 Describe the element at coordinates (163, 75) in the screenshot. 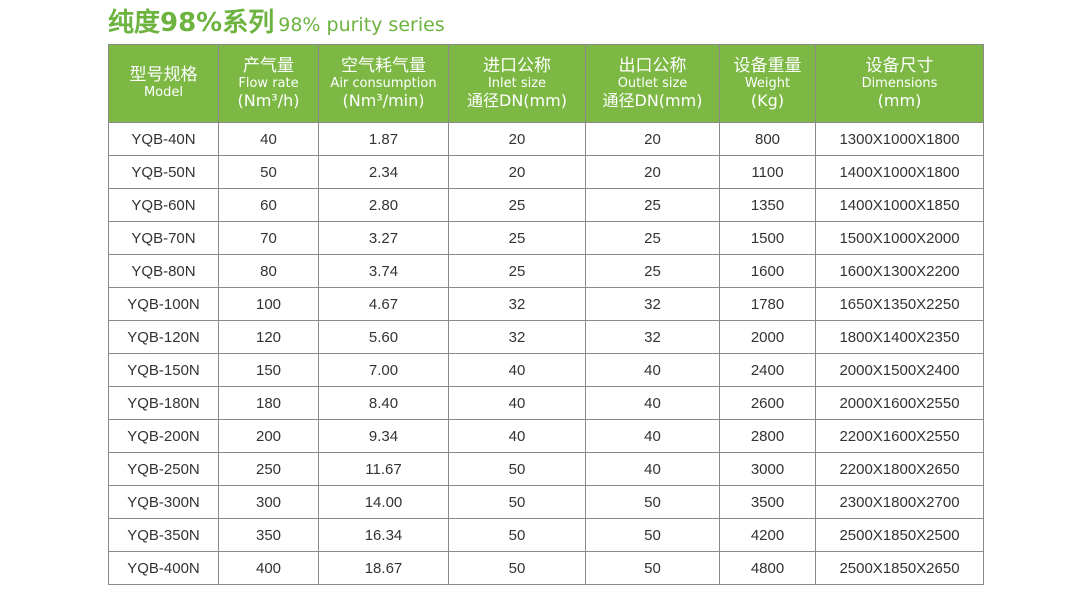

I see `header-line: 型号规格` at that location.